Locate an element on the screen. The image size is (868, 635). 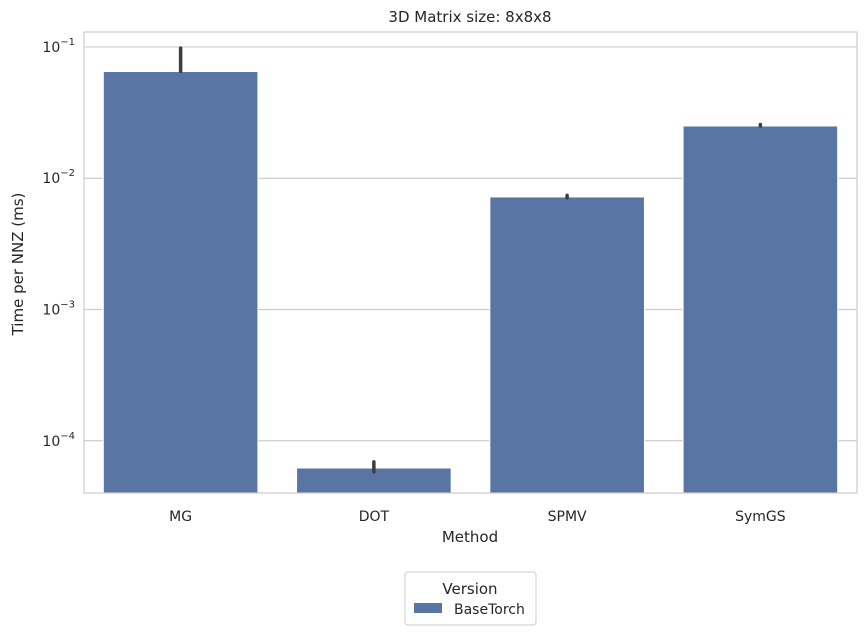
legend: Version BaseTorch is located at coordinates (470, 598).